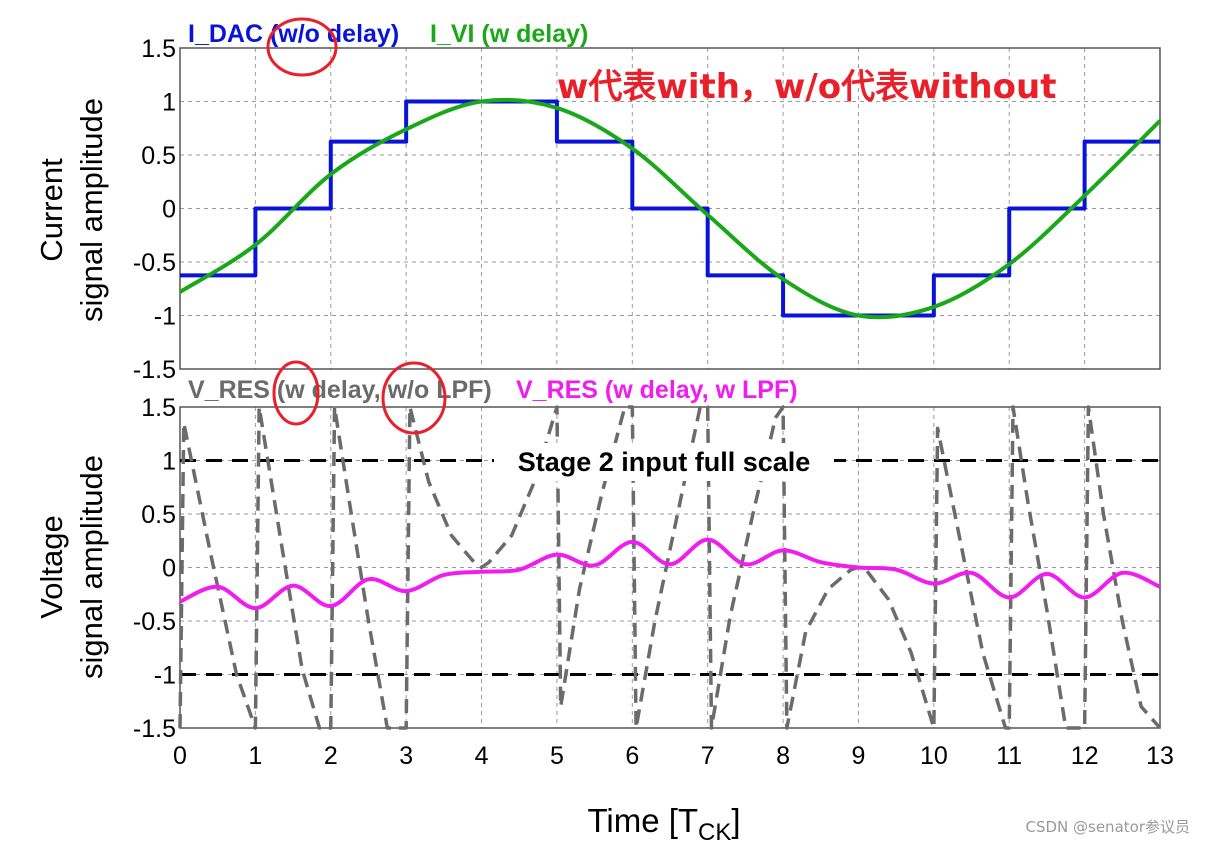  What do you see at coordinates (91, 567) in the screenshot?
I see `bottom-y-label-line2: signal amplitude` at bounding box center [91, 567].